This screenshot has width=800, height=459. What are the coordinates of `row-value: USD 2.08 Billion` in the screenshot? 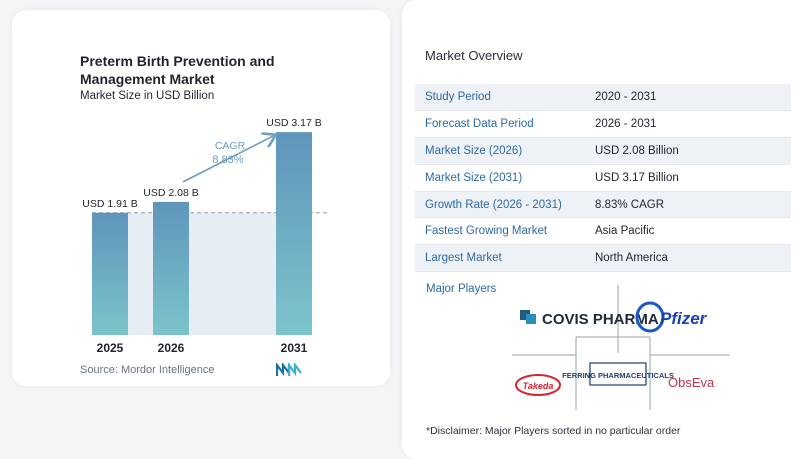 It's located at (693, 151).